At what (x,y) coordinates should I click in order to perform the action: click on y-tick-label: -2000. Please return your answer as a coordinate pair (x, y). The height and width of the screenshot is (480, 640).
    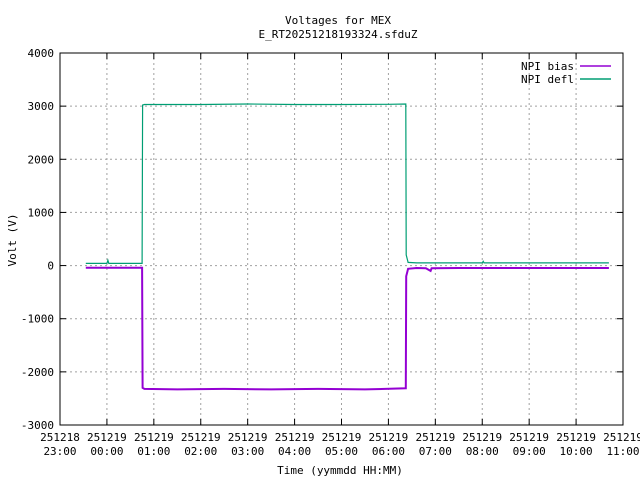
    Looking at the image, I should click on (37, 372).